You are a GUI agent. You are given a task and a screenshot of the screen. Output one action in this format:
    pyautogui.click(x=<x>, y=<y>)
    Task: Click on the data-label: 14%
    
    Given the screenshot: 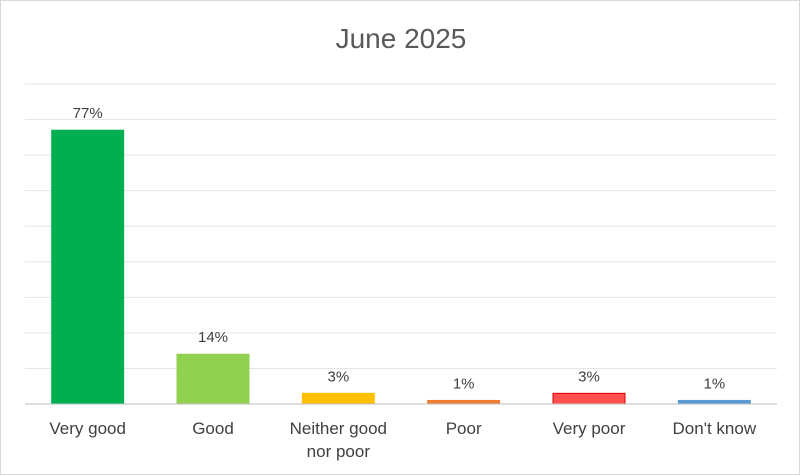 What is the action you would take?
    pyautogui.click(x=213, y=337)
    